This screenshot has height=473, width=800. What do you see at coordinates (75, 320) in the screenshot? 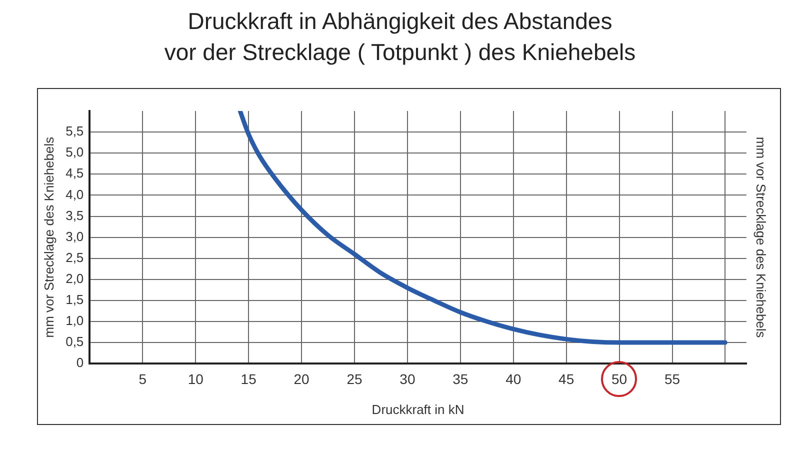
I see `y-tick-label: 1,0` at bounding box center [75, 320].